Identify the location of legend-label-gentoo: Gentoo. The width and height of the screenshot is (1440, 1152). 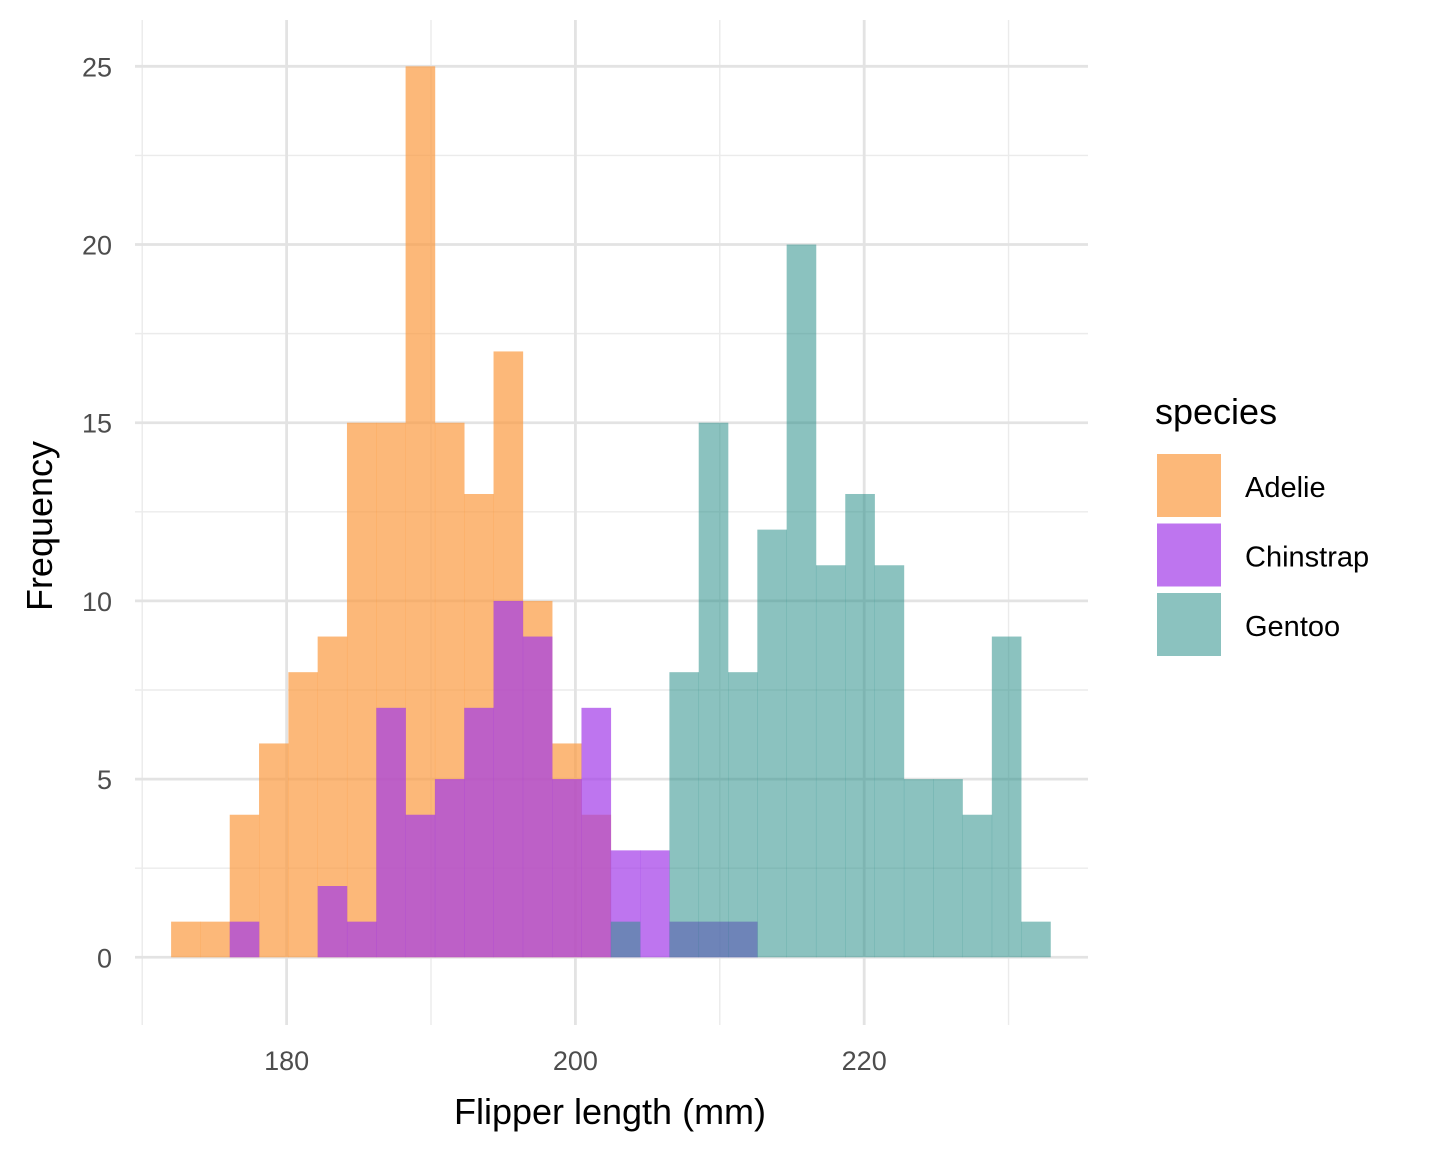
(1292, 627).